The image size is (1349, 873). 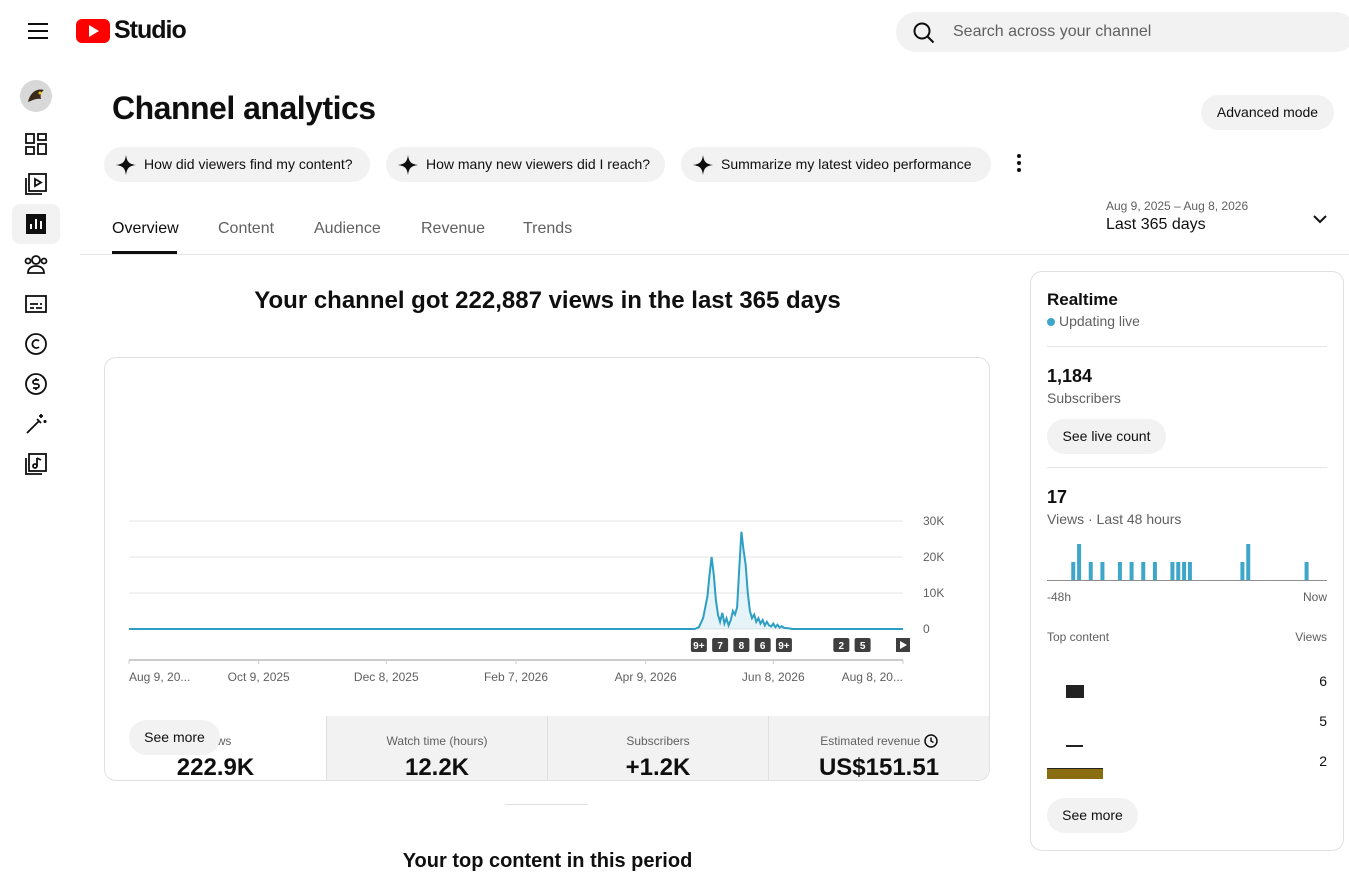 I want to click on line, so click(x=516, y=580).